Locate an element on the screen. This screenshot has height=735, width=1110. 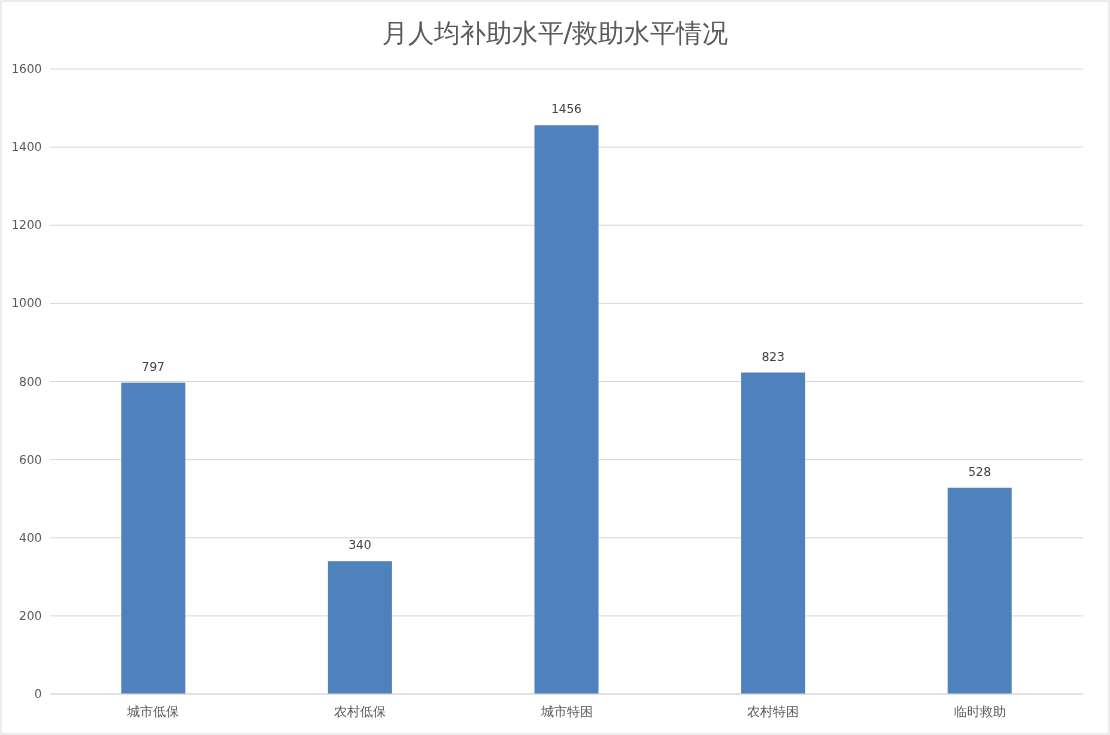
data-label: 797 is located at coordinates (153, 366).